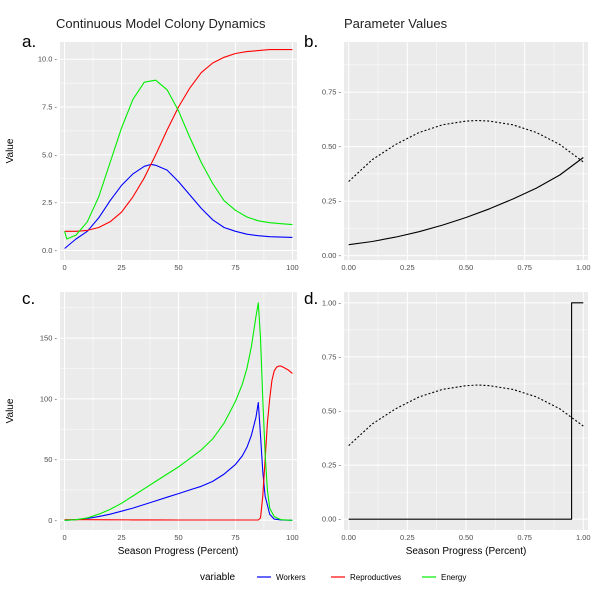 The image size is (614, 608). I want to click on panel-tag: a., so click(29, 41).